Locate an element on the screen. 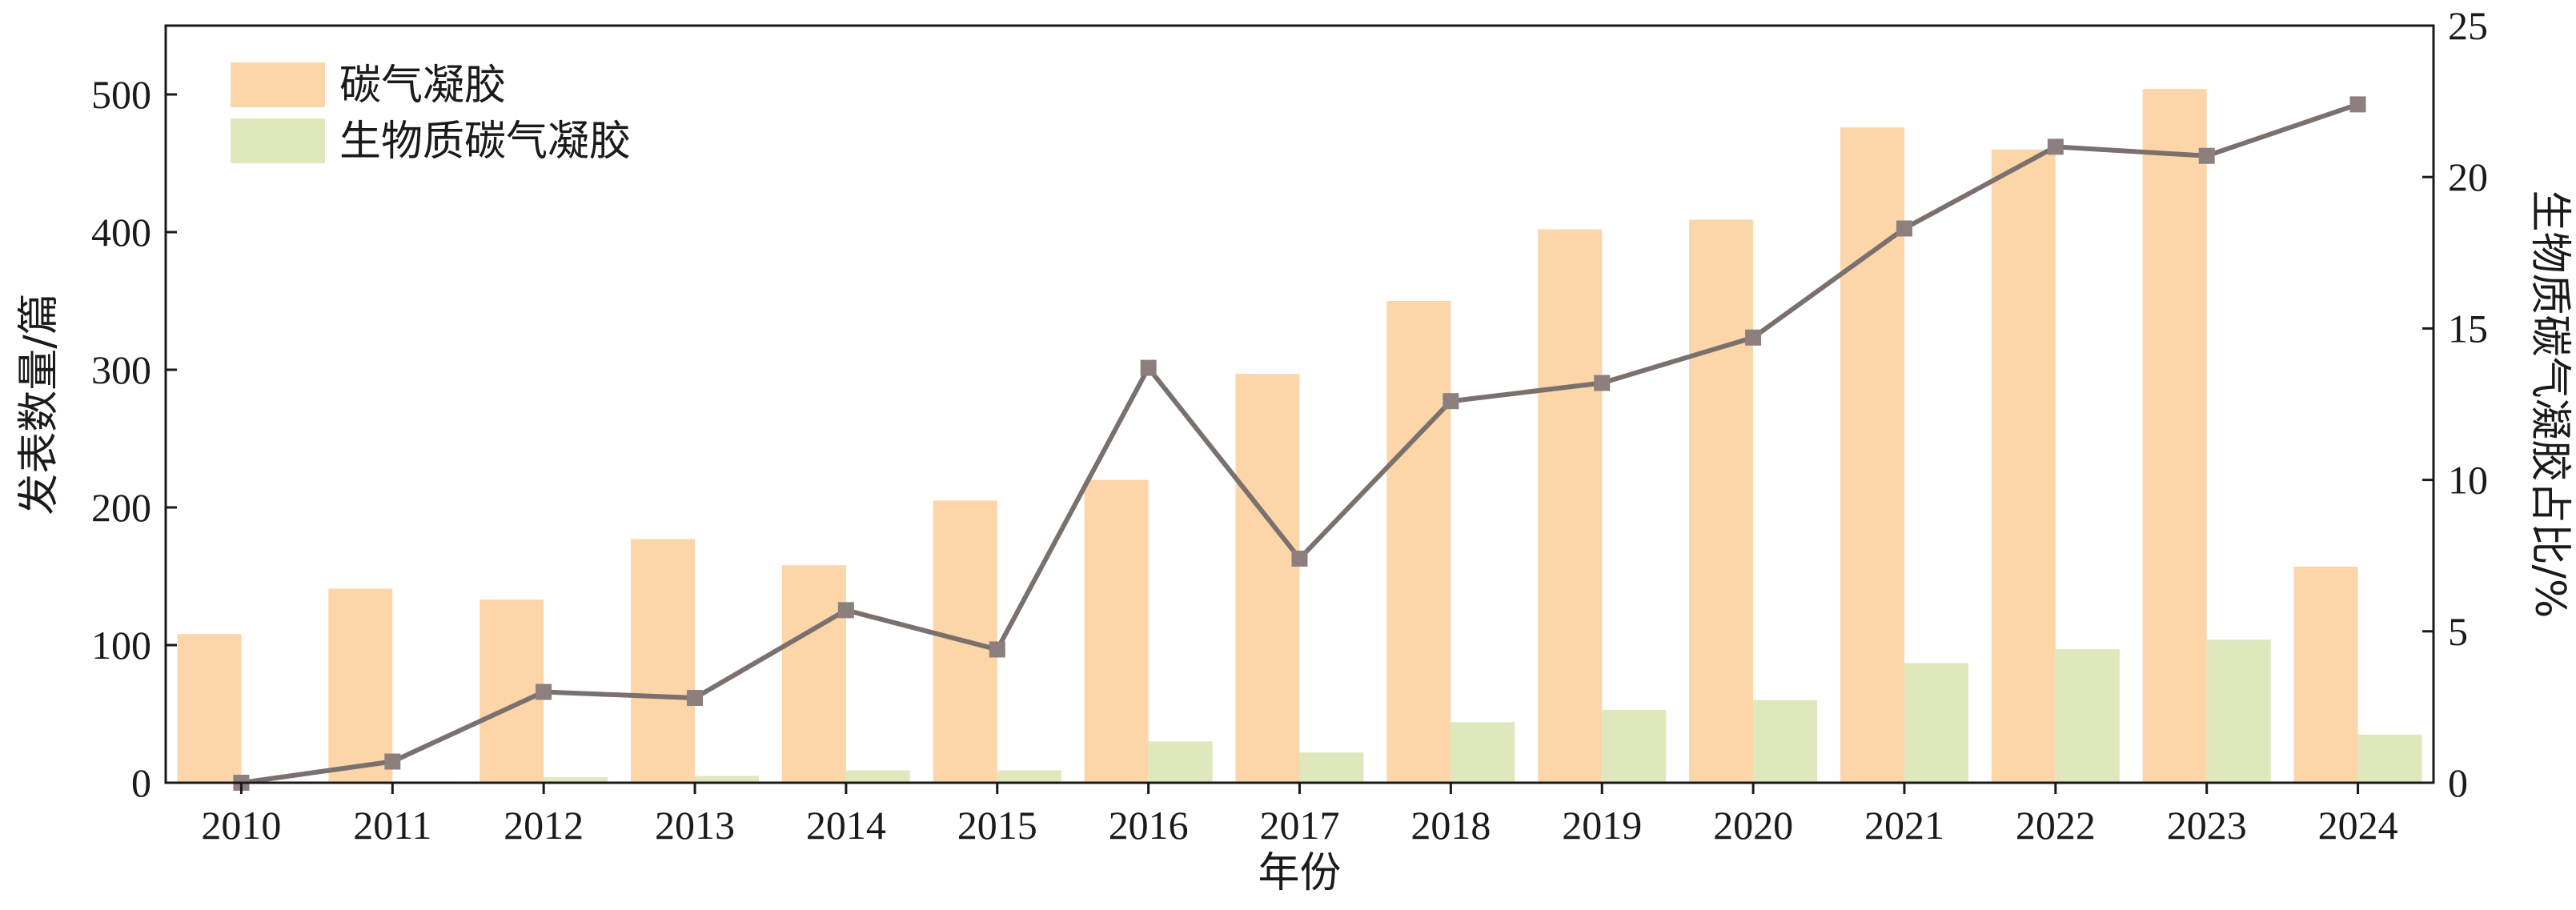 This screenshot has width=2576, height=910. bar-carbon-aerogel-2011 is located at coordinates (361, 685).